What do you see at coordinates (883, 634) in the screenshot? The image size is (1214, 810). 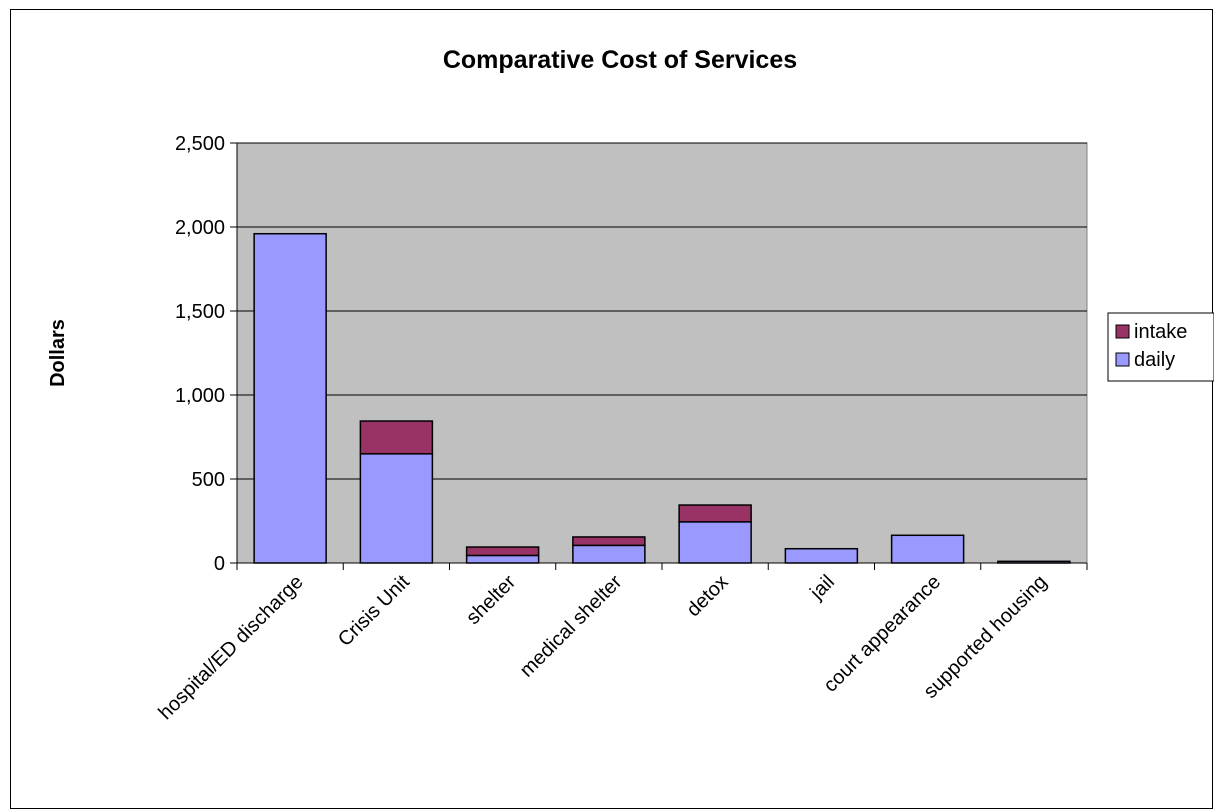 I see `x-tick-label: court appearance` at bounding box center [883, 634].